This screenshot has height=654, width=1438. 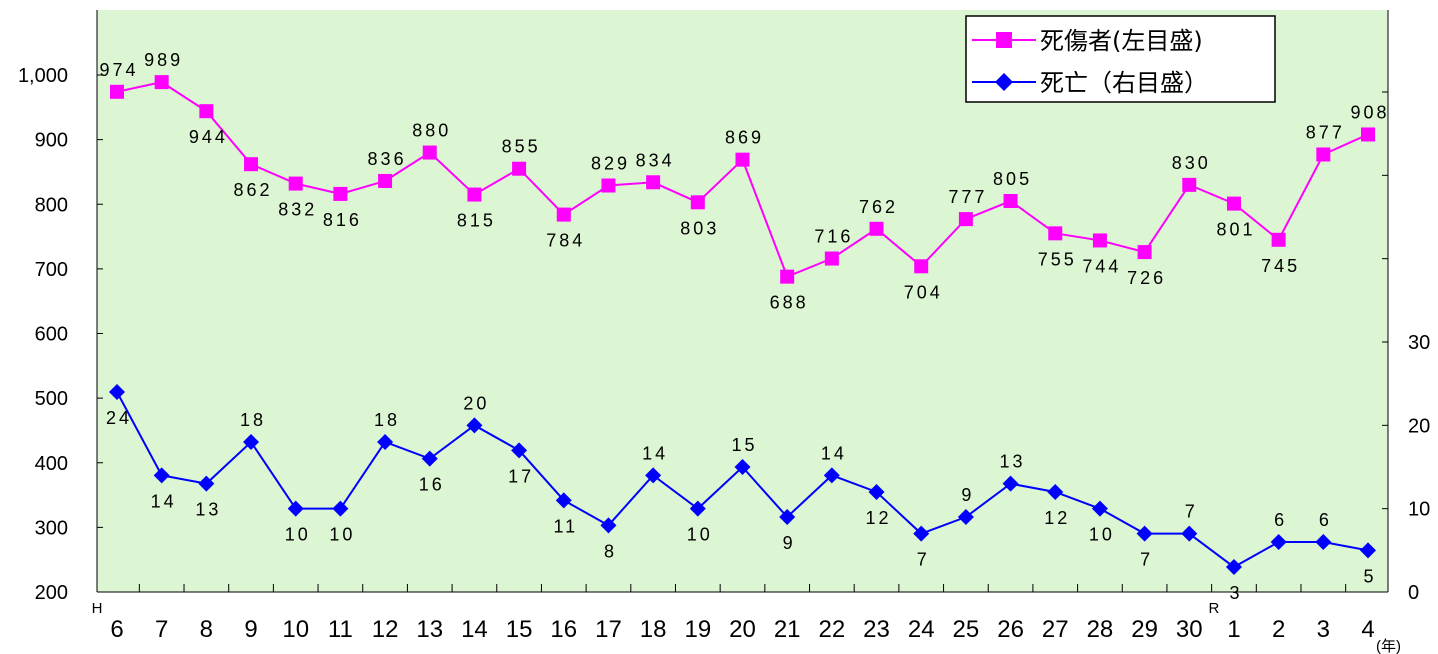 I want to click on deaths-data-label: 15, so click(x=744, y=445).